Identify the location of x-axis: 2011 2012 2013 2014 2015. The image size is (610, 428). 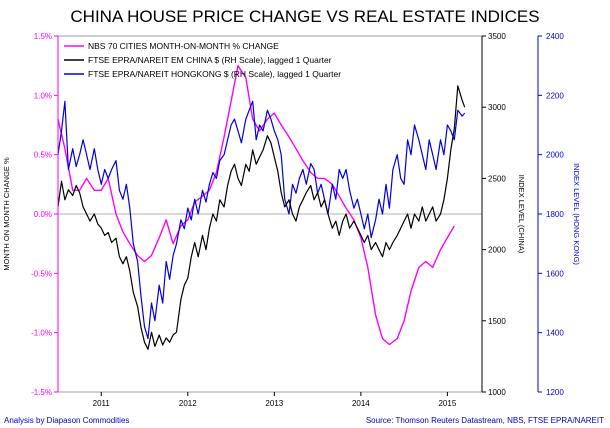
(275, 400).